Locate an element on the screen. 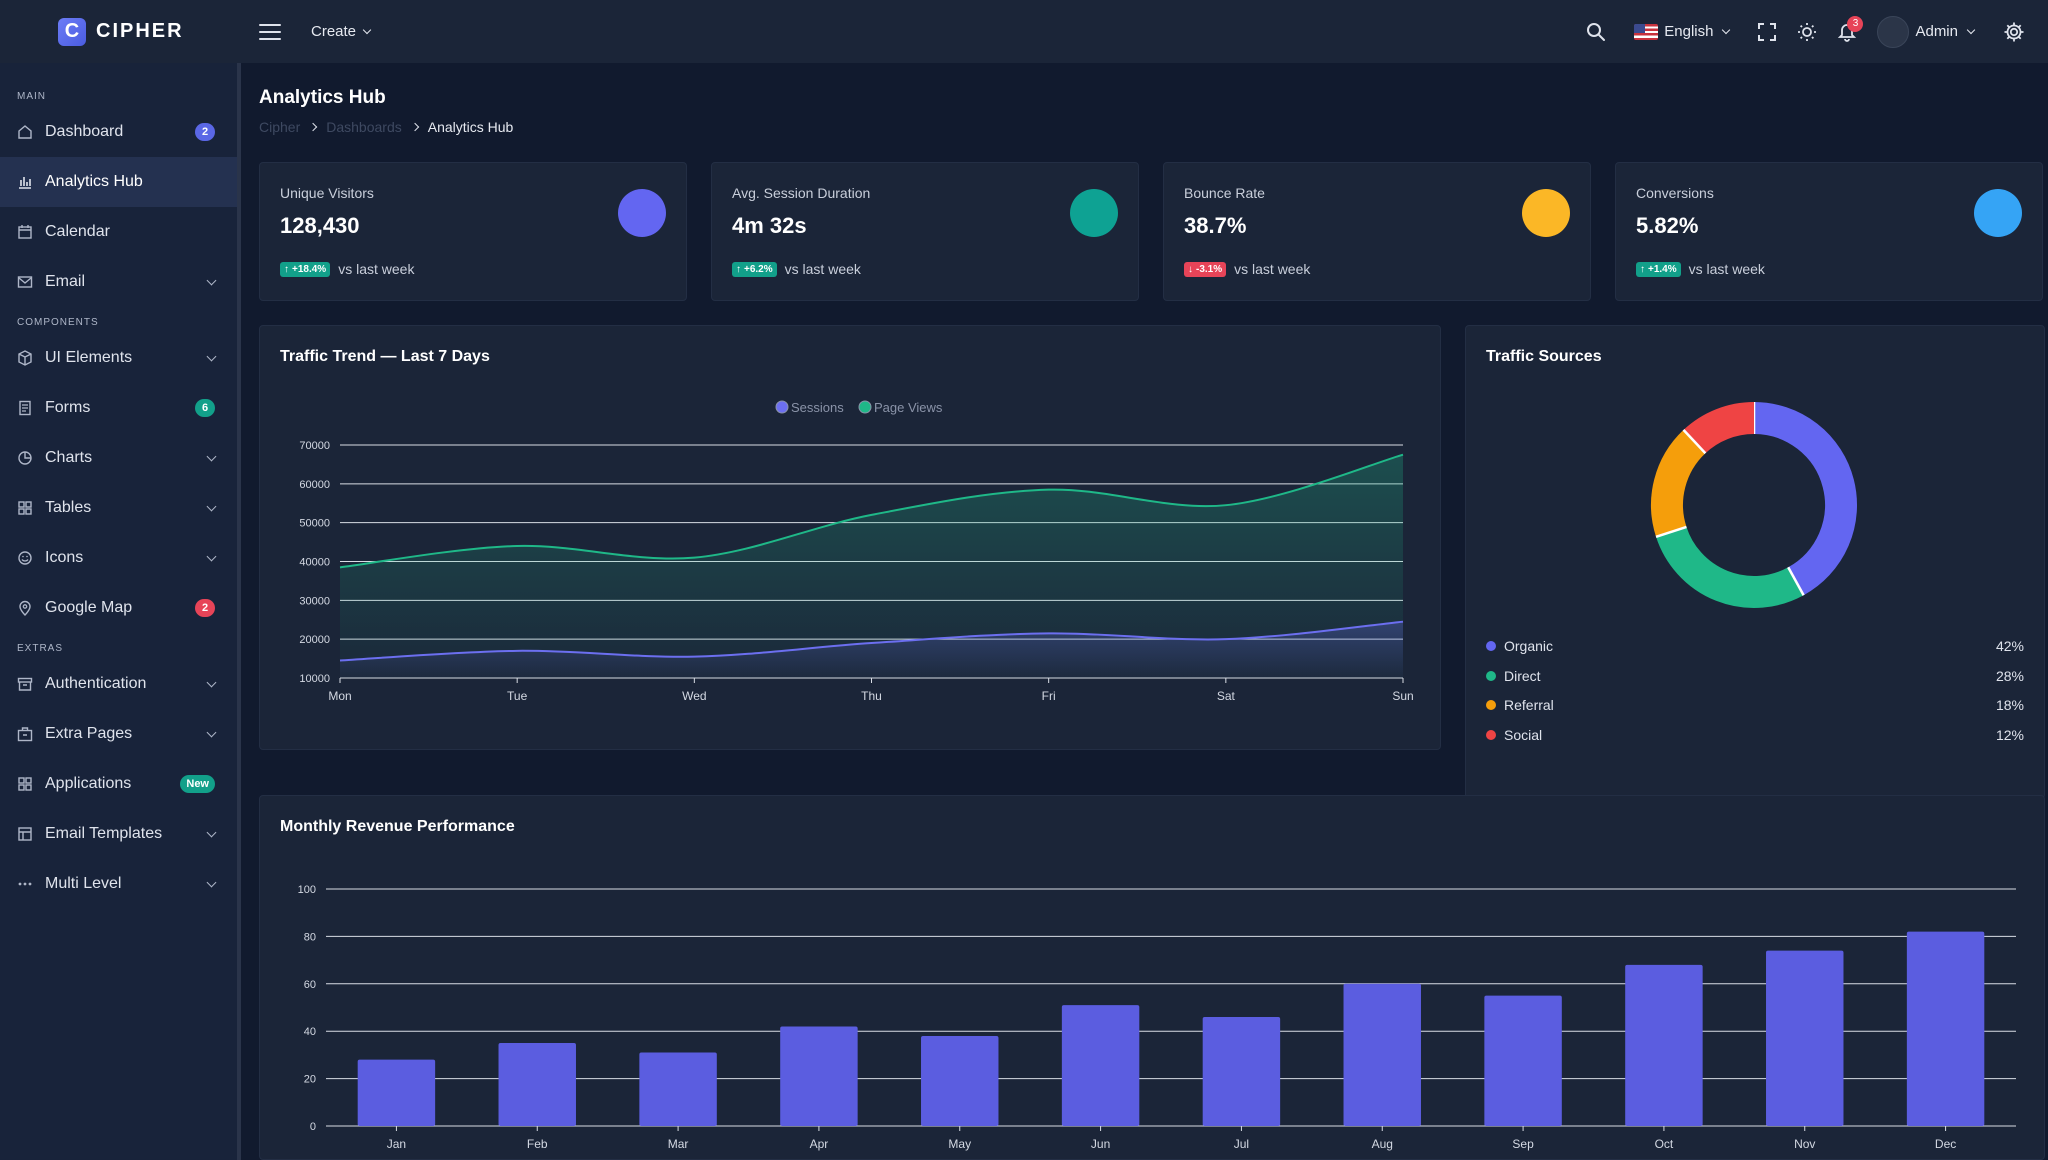  sidebar-badge: New is located at coordinates (197, 784).